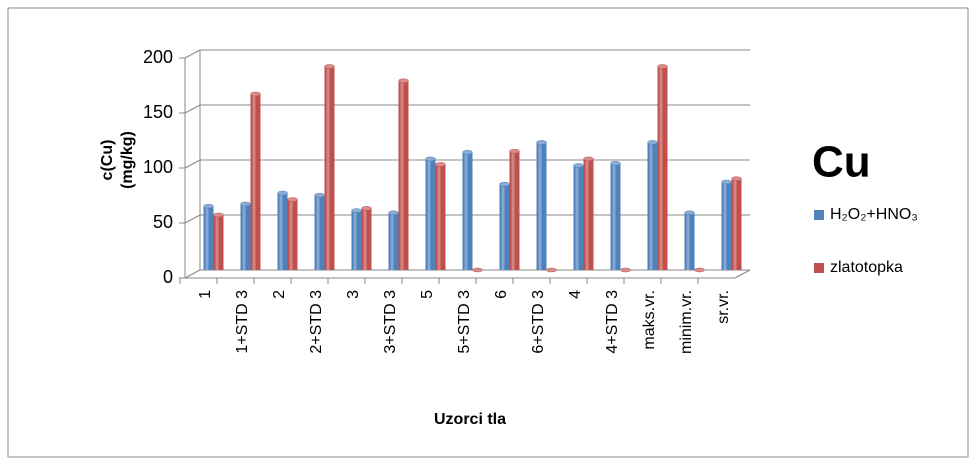  What do you see at coordinates (686, 322) in the screenshot?
I see `x-tick-label: minim.vr.` at bounding box center [686, 322].